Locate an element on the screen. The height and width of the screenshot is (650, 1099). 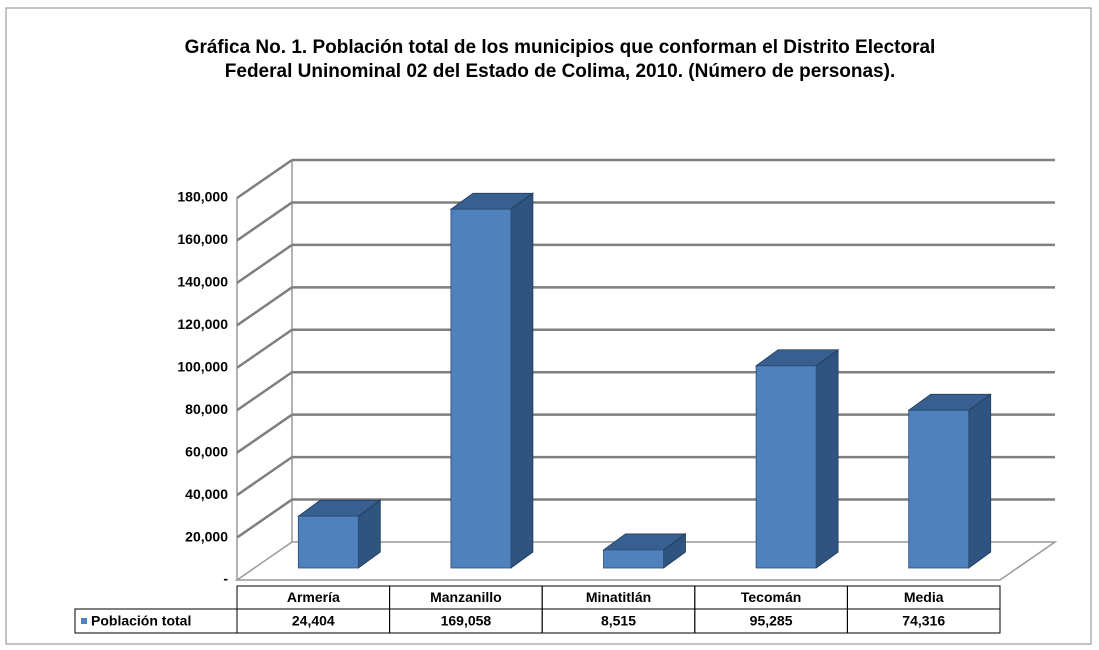
table-value: 169,058 is located at coordinates (466, 621).